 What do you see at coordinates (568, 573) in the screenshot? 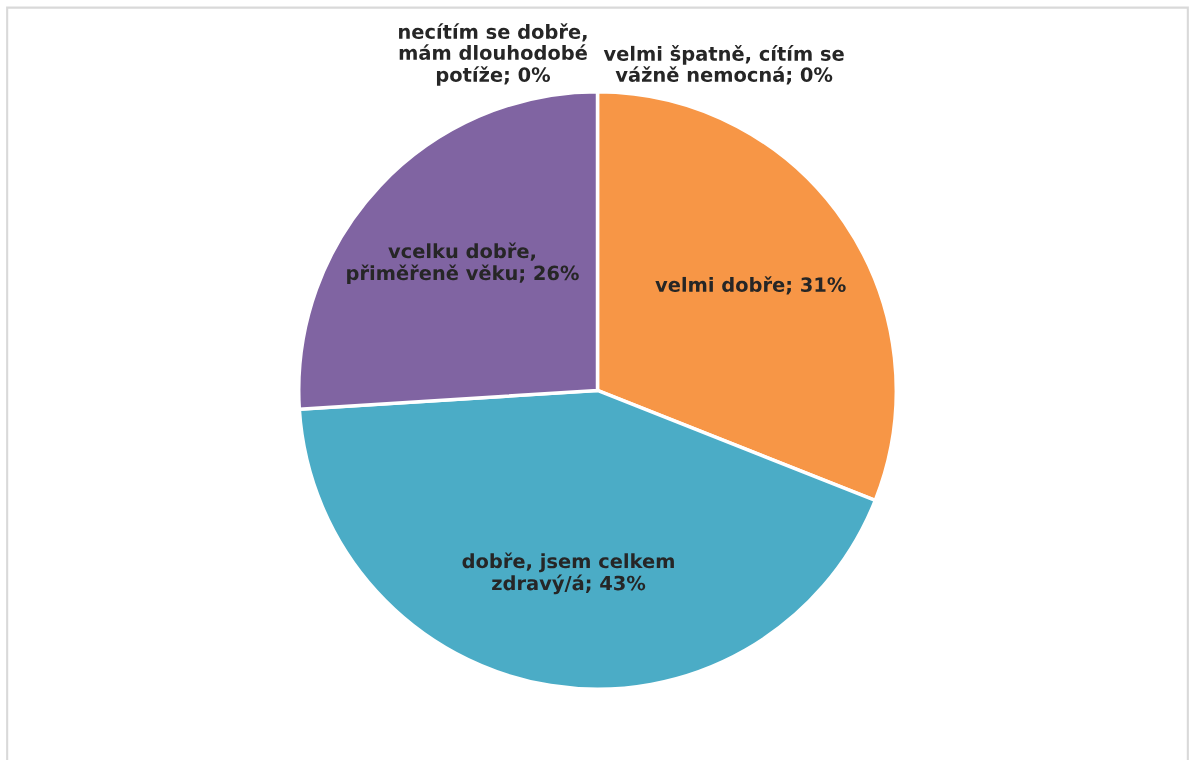
I see `slice-label: dobře, jsem celkem zdravý/á; 43%` at bounding box center [568, 573].